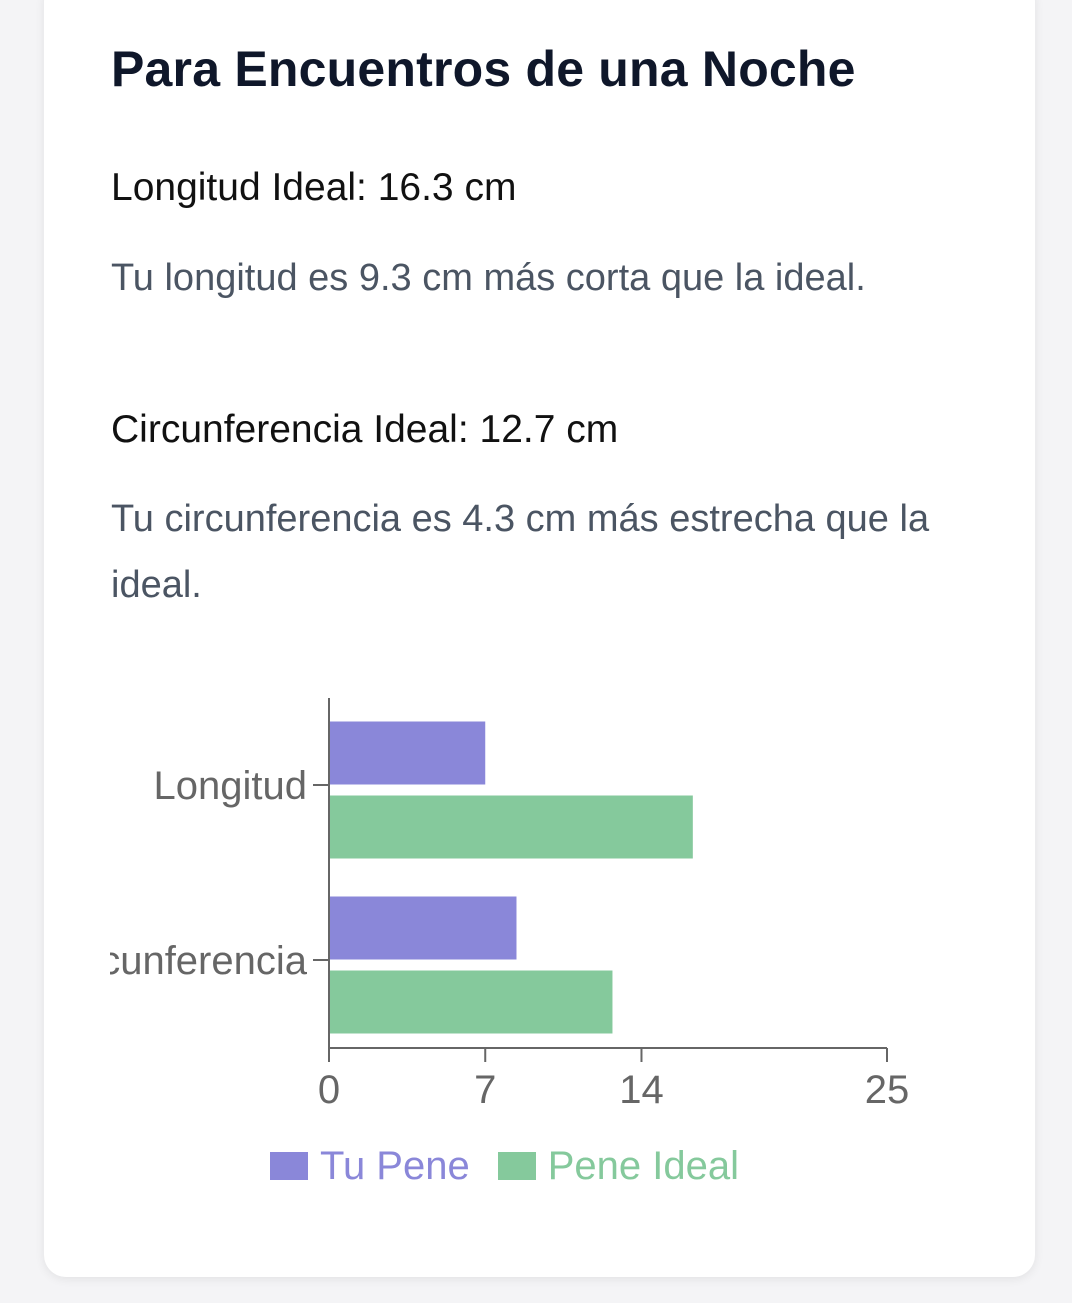  Describe the element at coordinates (289, 1166) in the screenshot. I see `legend-swatch-user` at that location.